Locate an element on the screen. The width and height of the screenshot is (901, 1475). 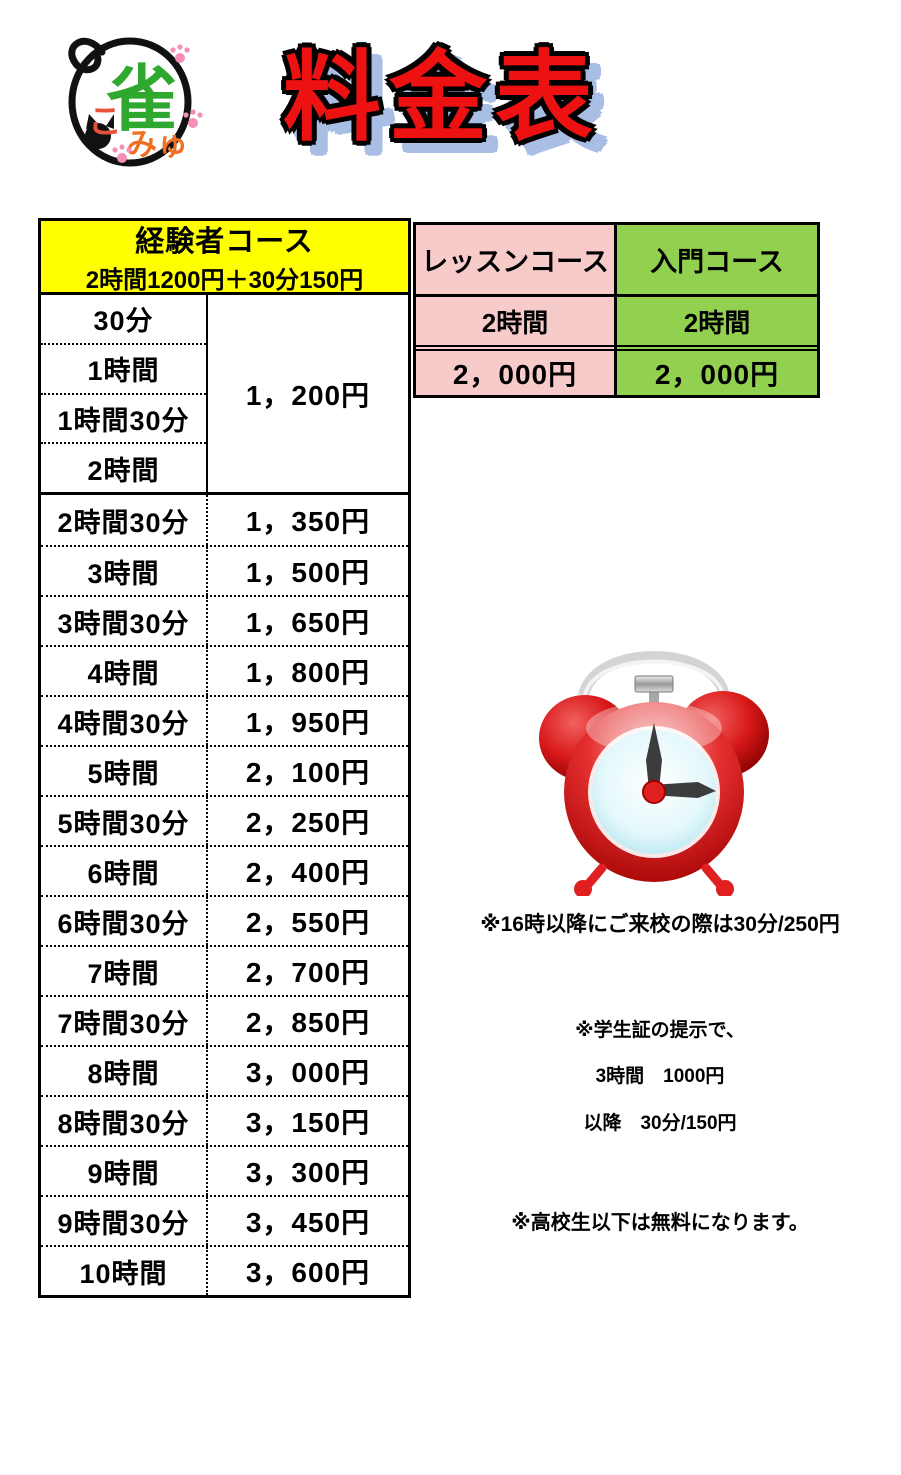
intro-course-column: 入門コース 2時間 2，000円 is located at coordinates (717, 310).